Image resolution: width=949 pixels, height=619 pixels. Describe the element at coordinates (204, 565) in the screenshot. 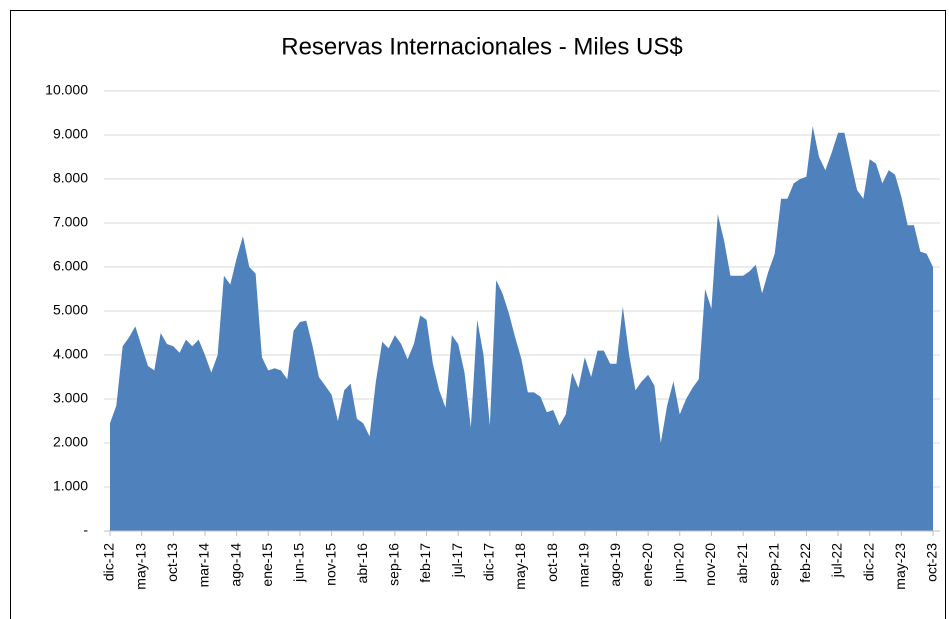

I see `x-tick-label: mar-14` at that location.